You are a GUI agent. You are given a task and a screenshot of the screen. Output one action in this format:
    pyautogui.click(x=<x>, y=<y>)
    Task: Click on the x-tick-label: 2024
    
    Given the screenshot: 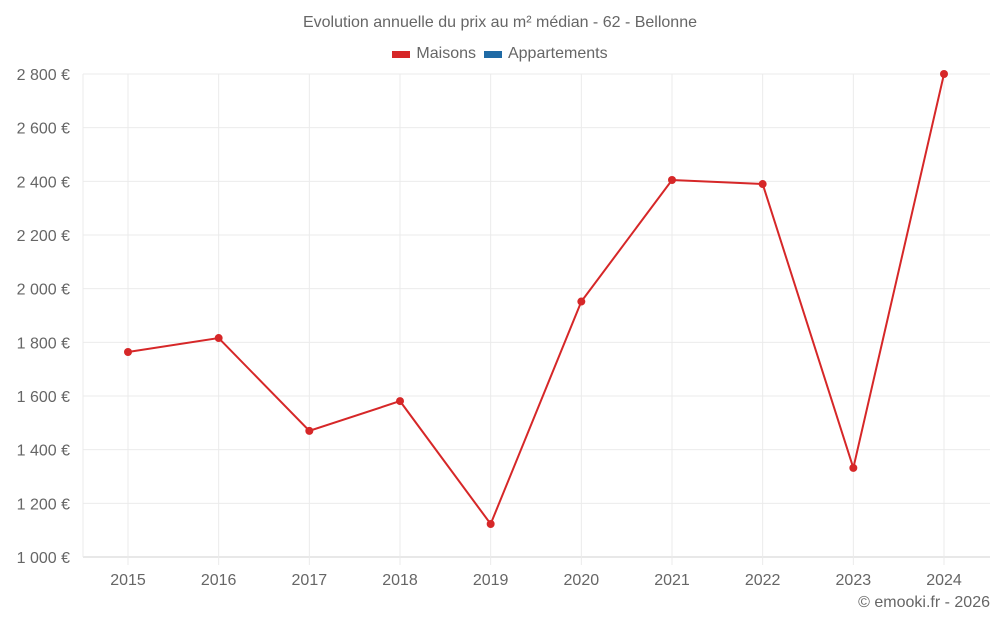 What is the action you would take?
    pyautogui.click(x=944, y=580)
    